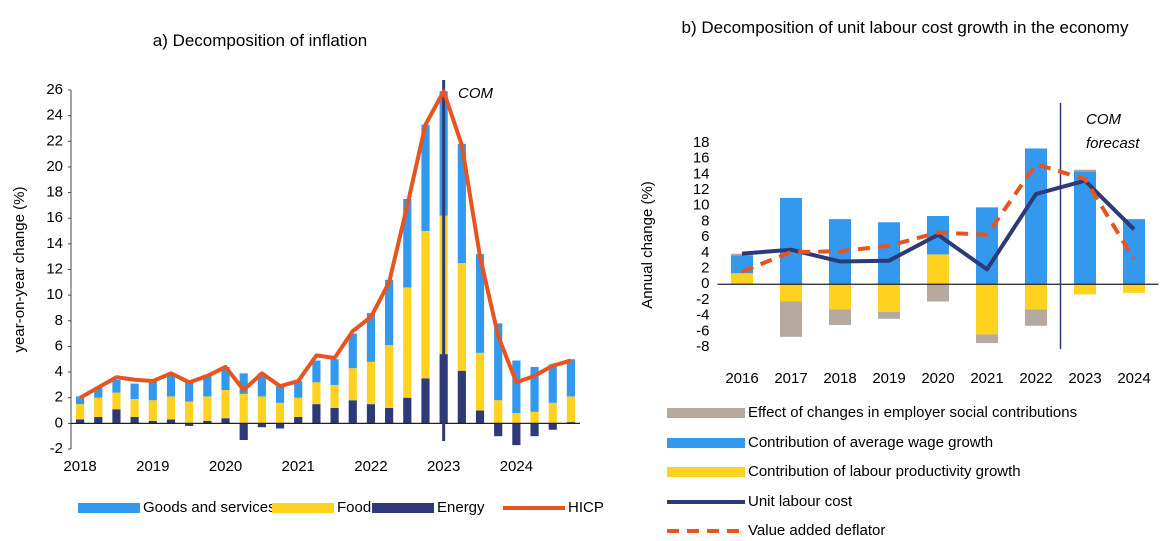  Describe the element at coordinates (1084, 378) in the screenshot. I see `x-tick-label: 2023` at that location.